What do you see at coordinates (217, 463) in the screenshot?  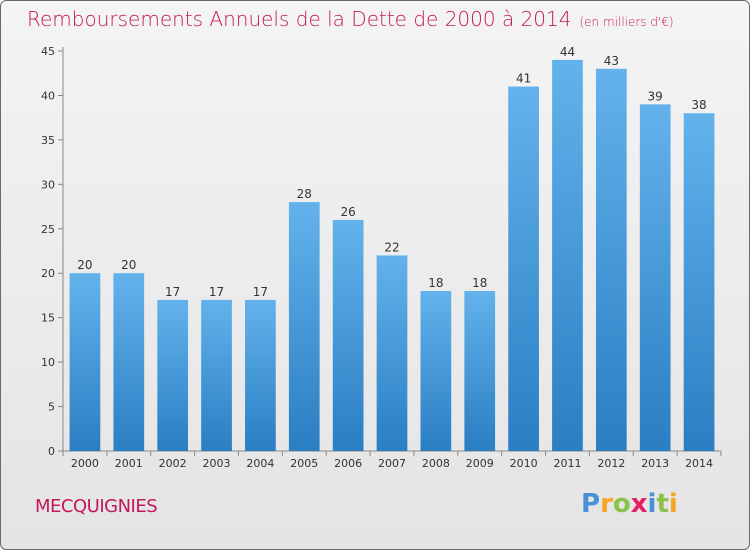 I see `x-tick-label: 2003` at bounding box center [217, 463].